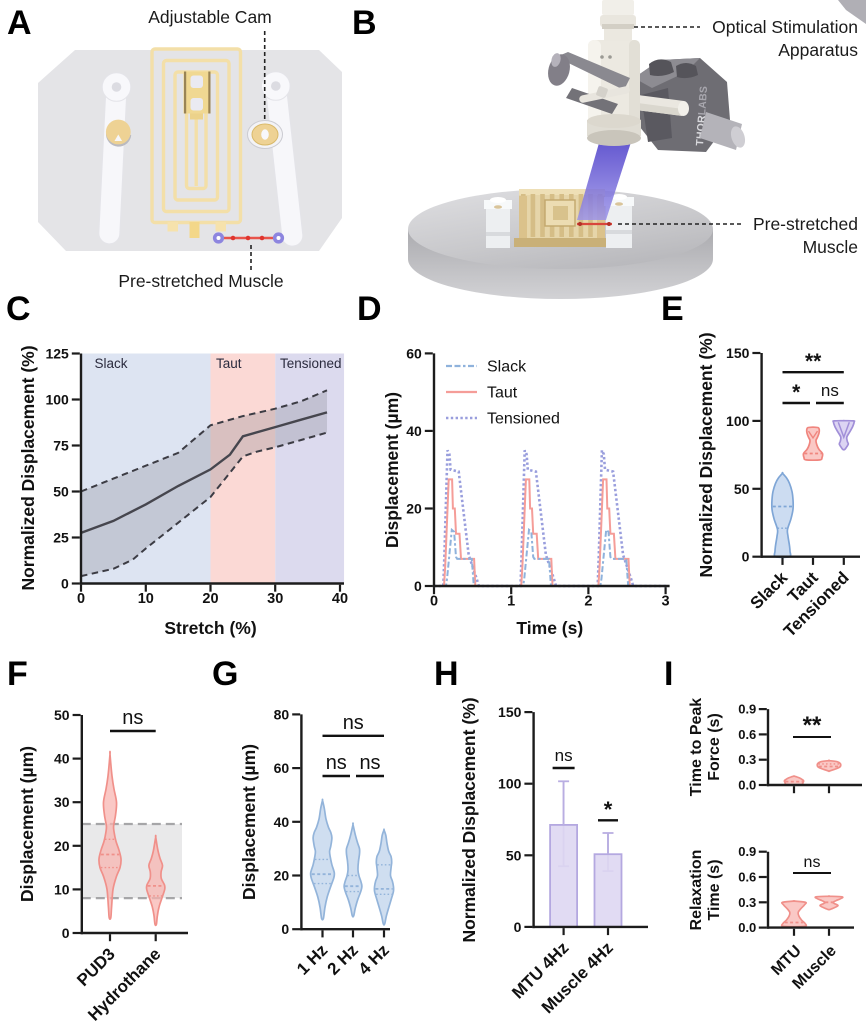 The height and width of the screenshot is (1024, 866). Describe the element at coordinates (18, 309) in the screenshot. I see `svg-text: C` at that location.